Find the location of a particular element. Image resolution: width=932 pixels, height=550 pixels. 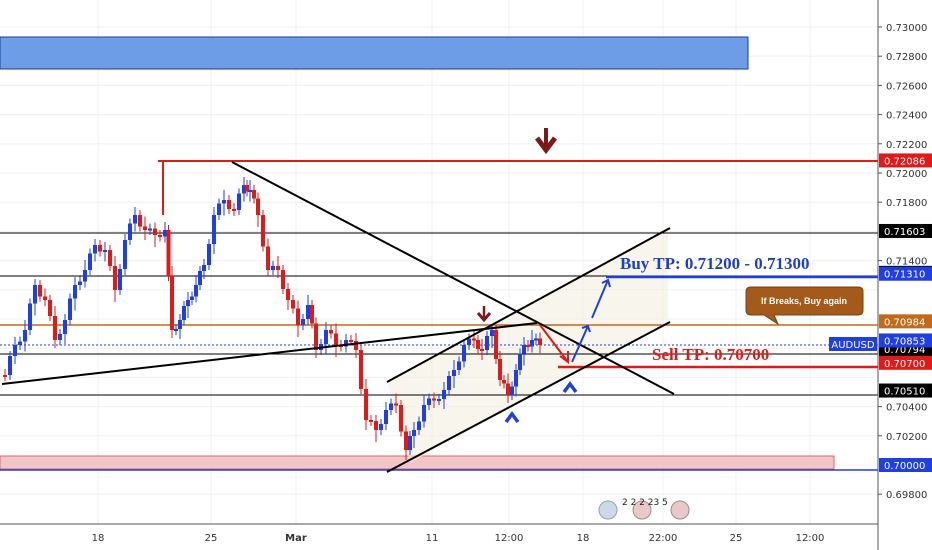

current-price-tag is located at coordinates (905, 340).